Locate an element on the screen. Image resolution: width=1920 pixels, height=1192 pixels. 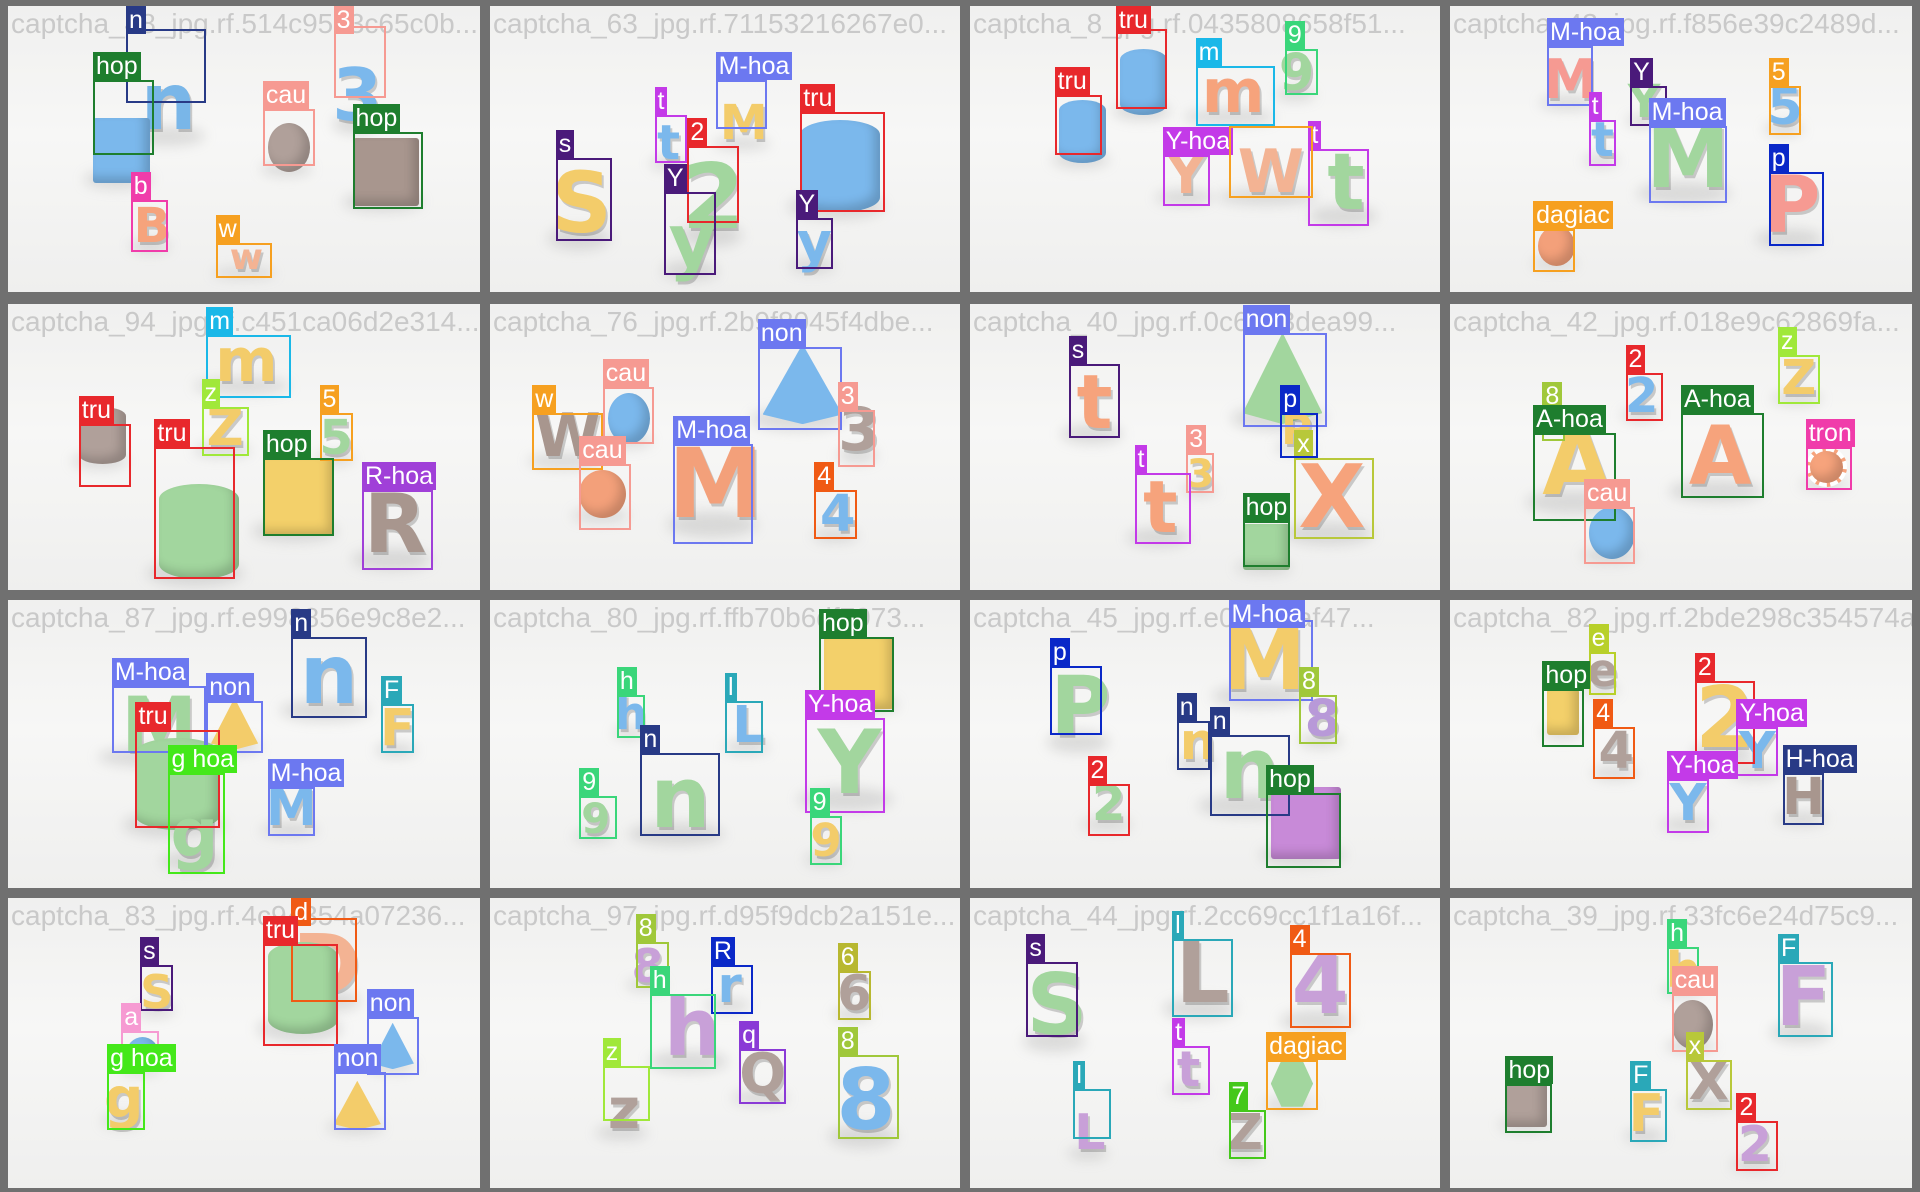
letter-glyph: Y is located at coordinates (1757, 751).